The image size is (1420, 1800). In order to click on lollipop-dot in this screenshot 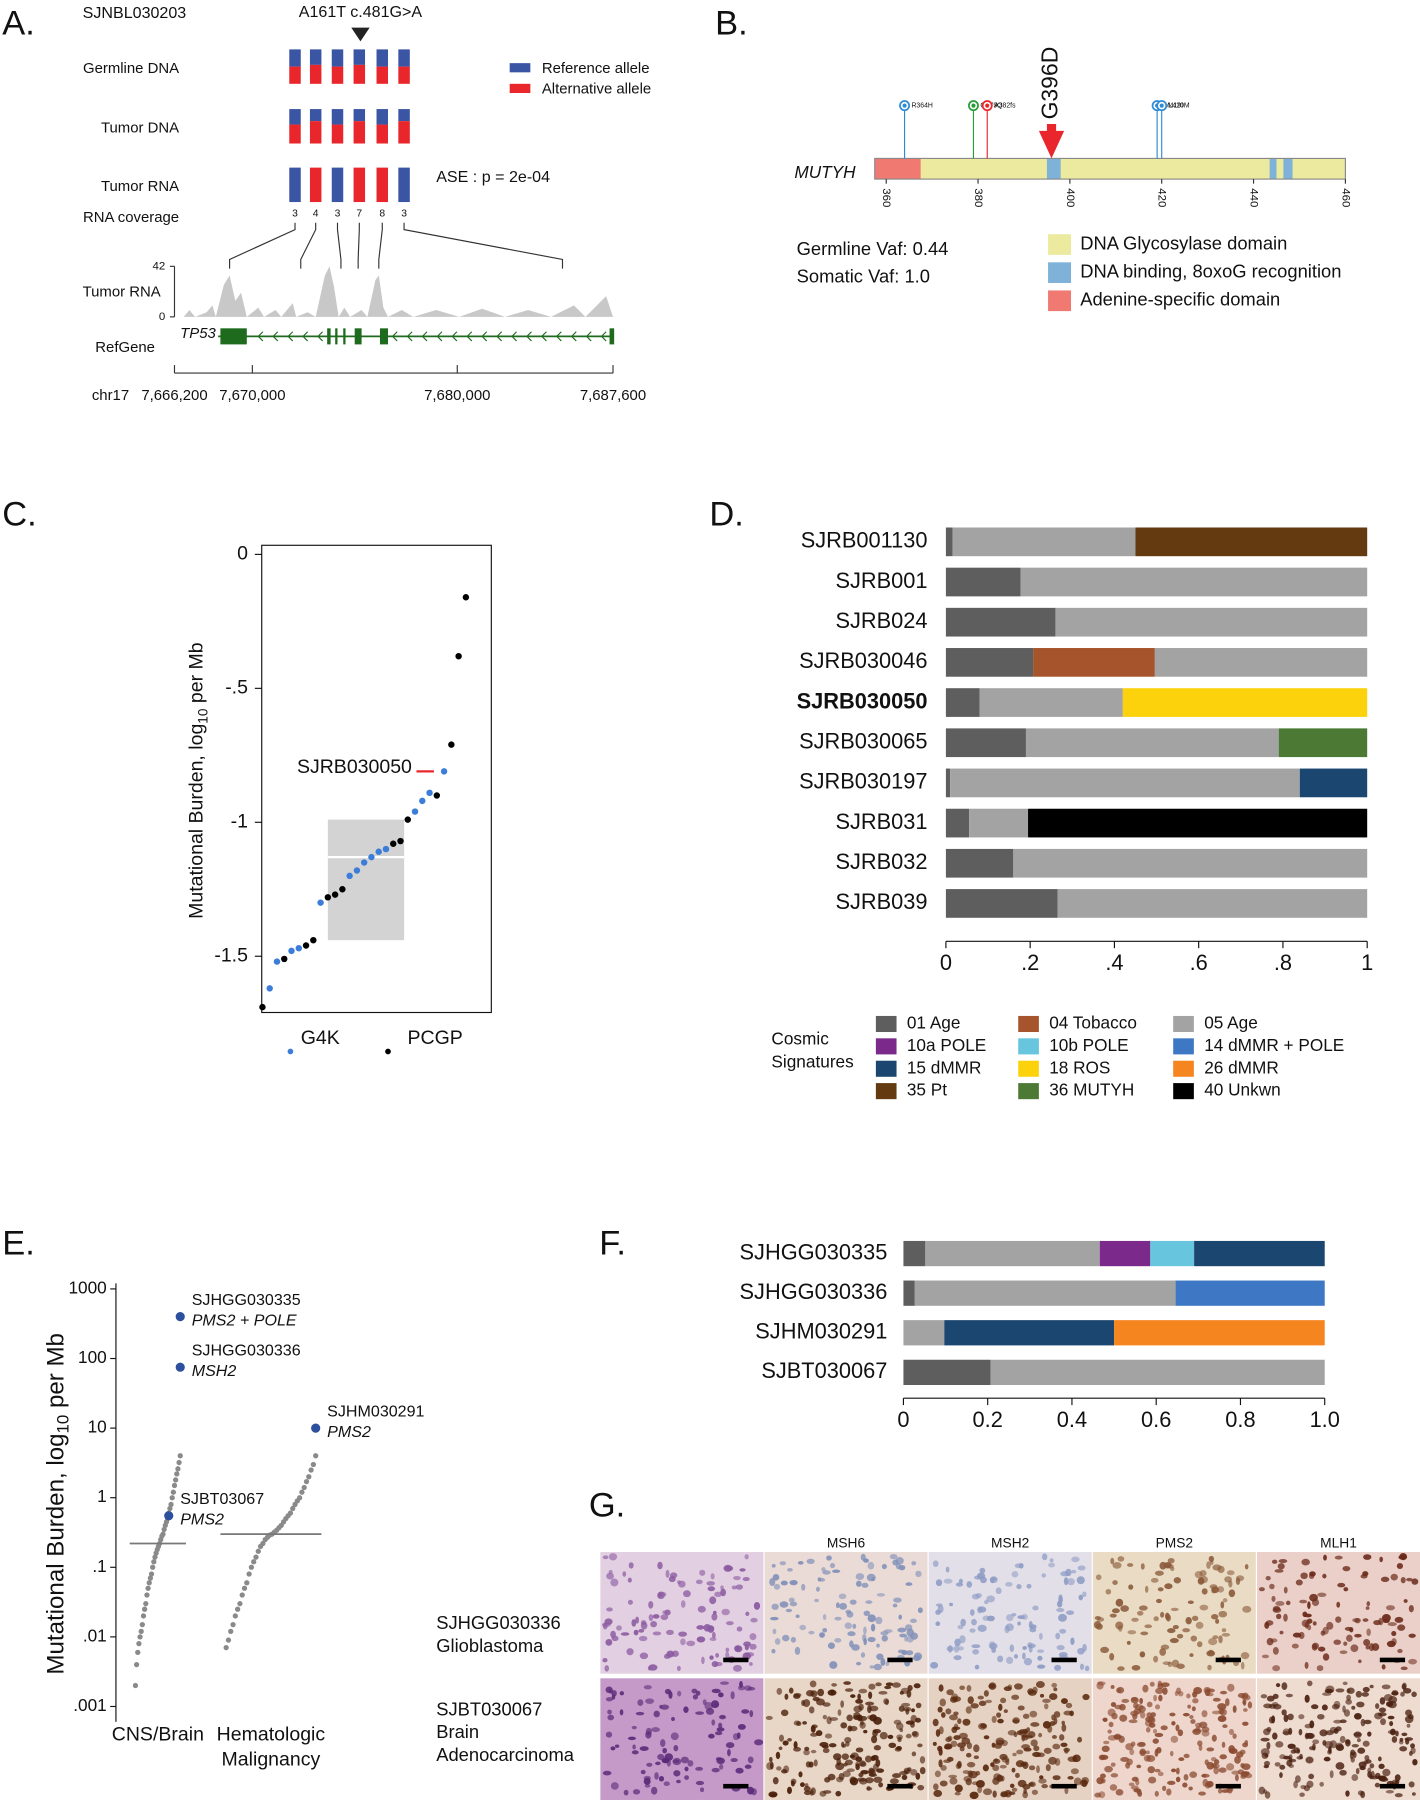, I will do `click(1161, 105)`.